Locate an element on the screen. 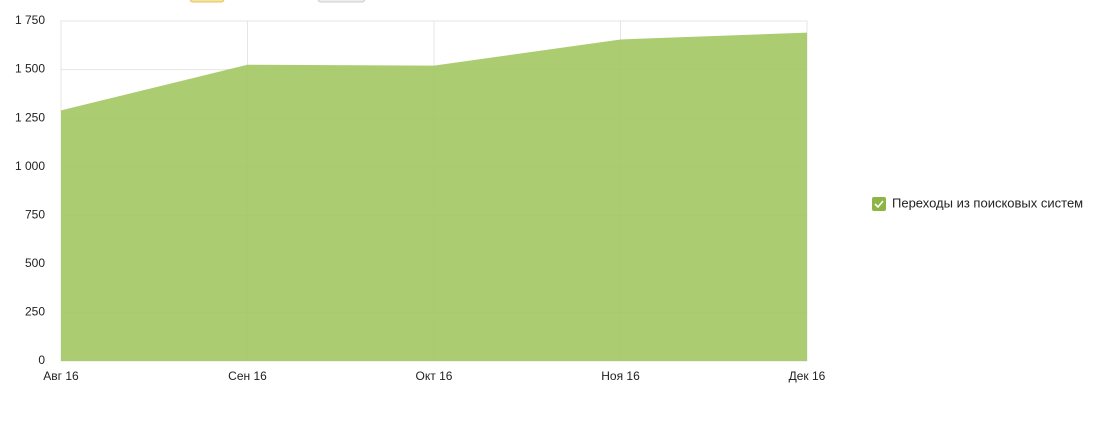 Image resolution: width=1102 pixels, height=431 pixels. x-tick-label: Ноя 16 is located at coordinates (620, 376).